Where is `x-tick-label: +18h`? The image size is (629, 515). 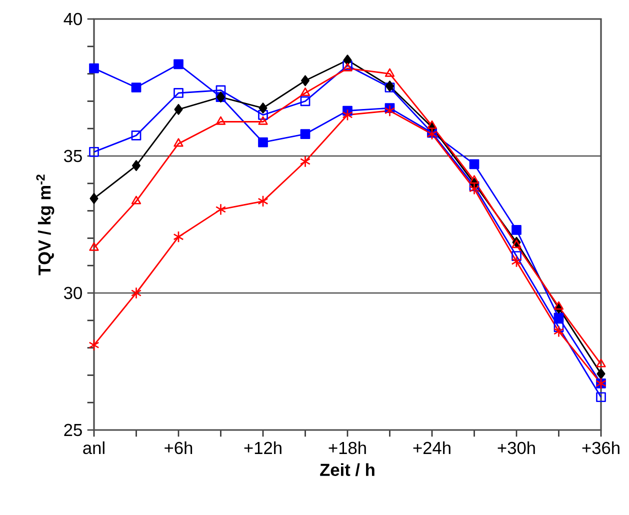 x-tick-label: +18h is located at coordinates (347, 447).